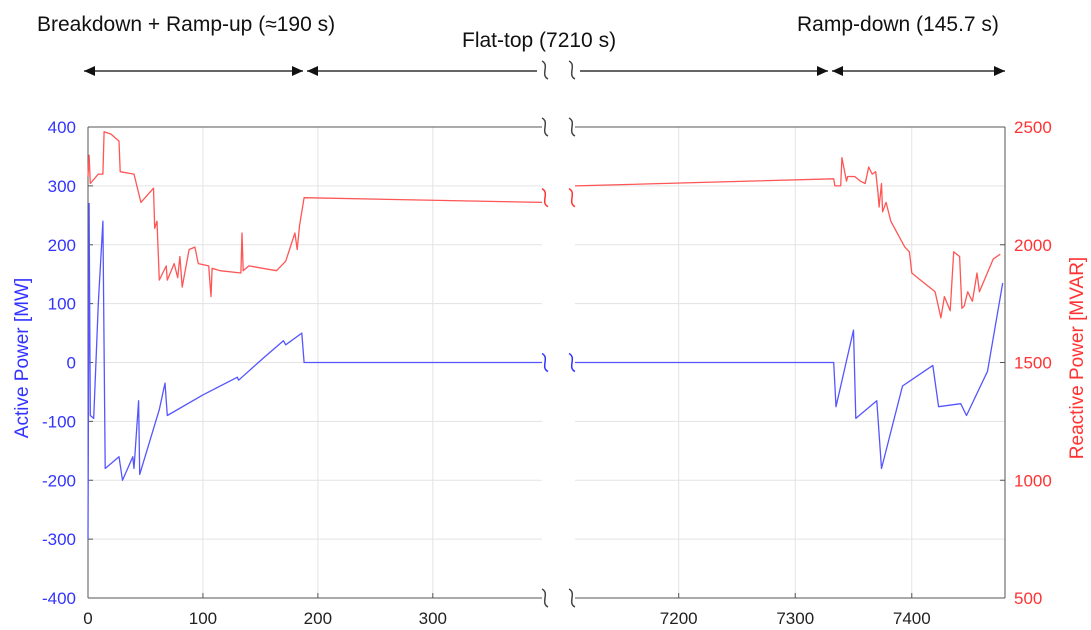  Describe the element at coordinates (62, 127) in the screenshot. I see `y-left-tick-label: 400` at that location.